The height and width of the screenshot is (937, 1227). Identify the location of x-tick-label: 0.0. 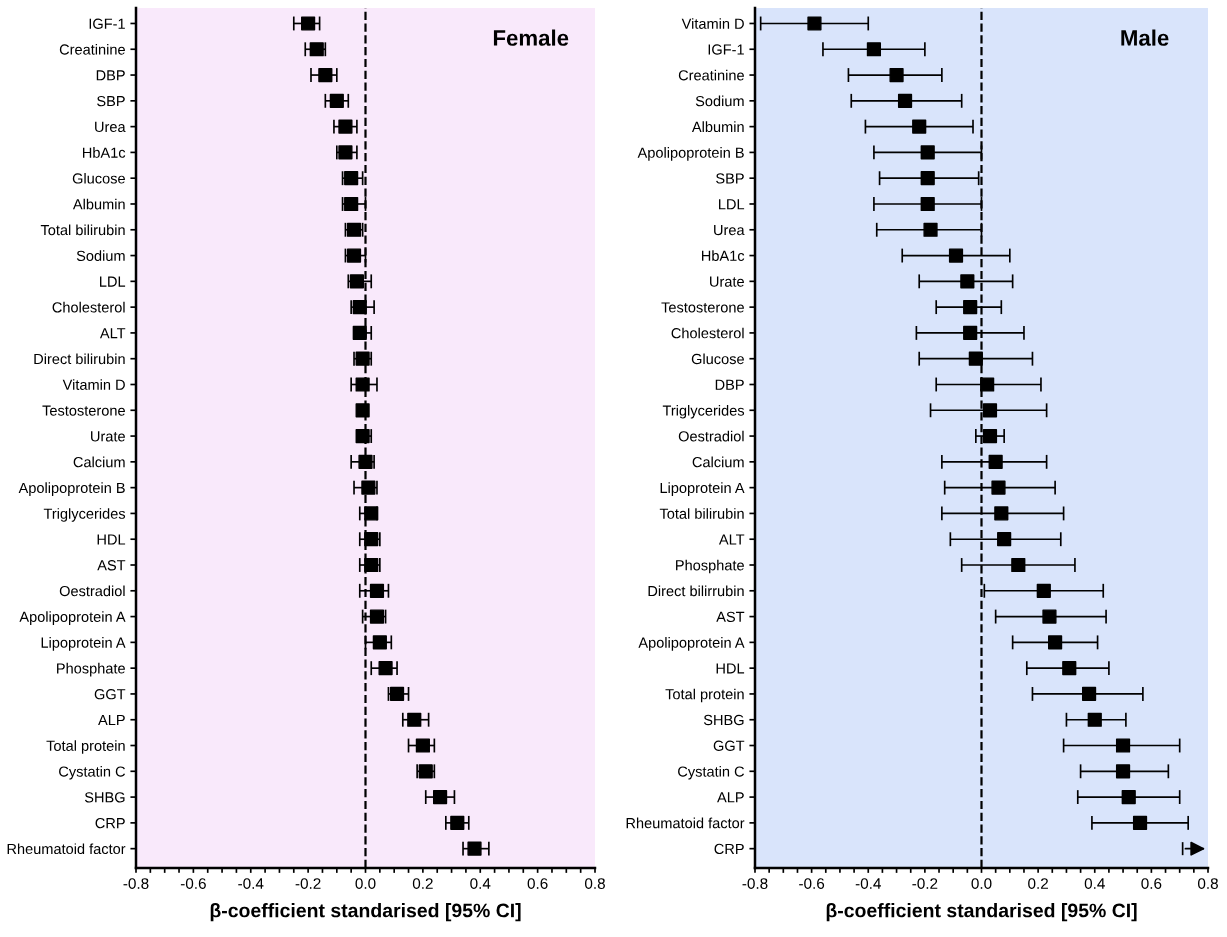
(981, 883).